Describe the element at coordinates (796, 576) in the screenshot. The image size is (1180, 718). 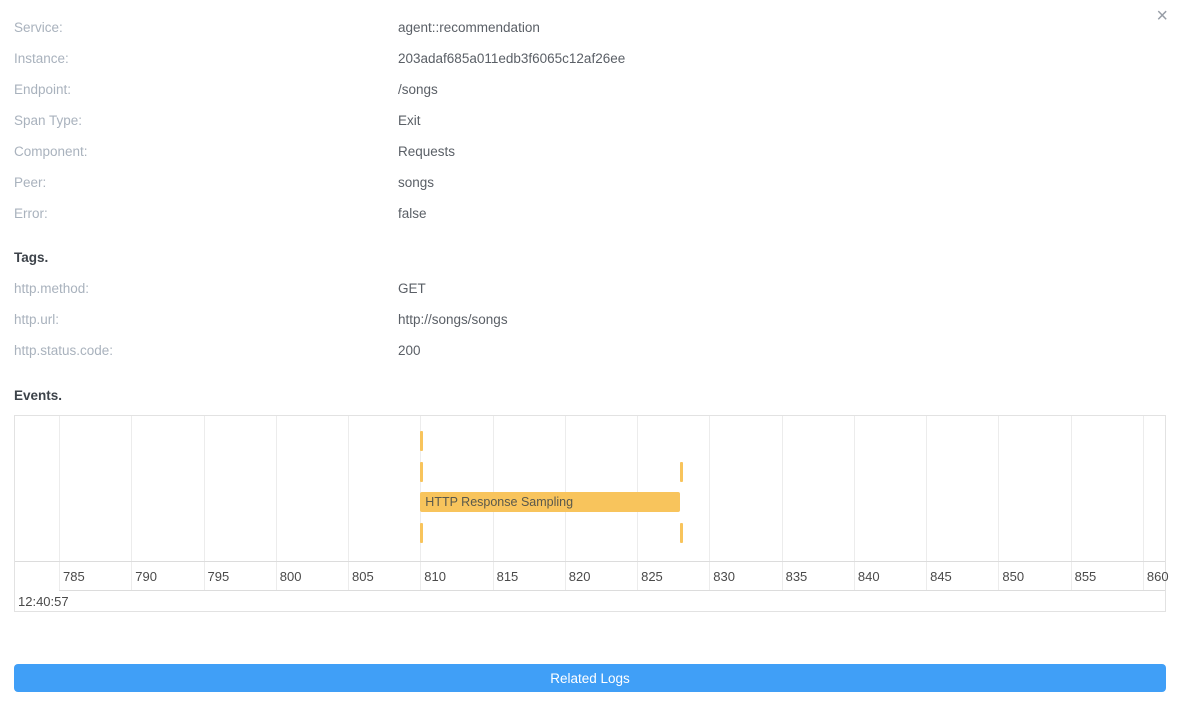
I see `x-tick-label: 835` at that location.